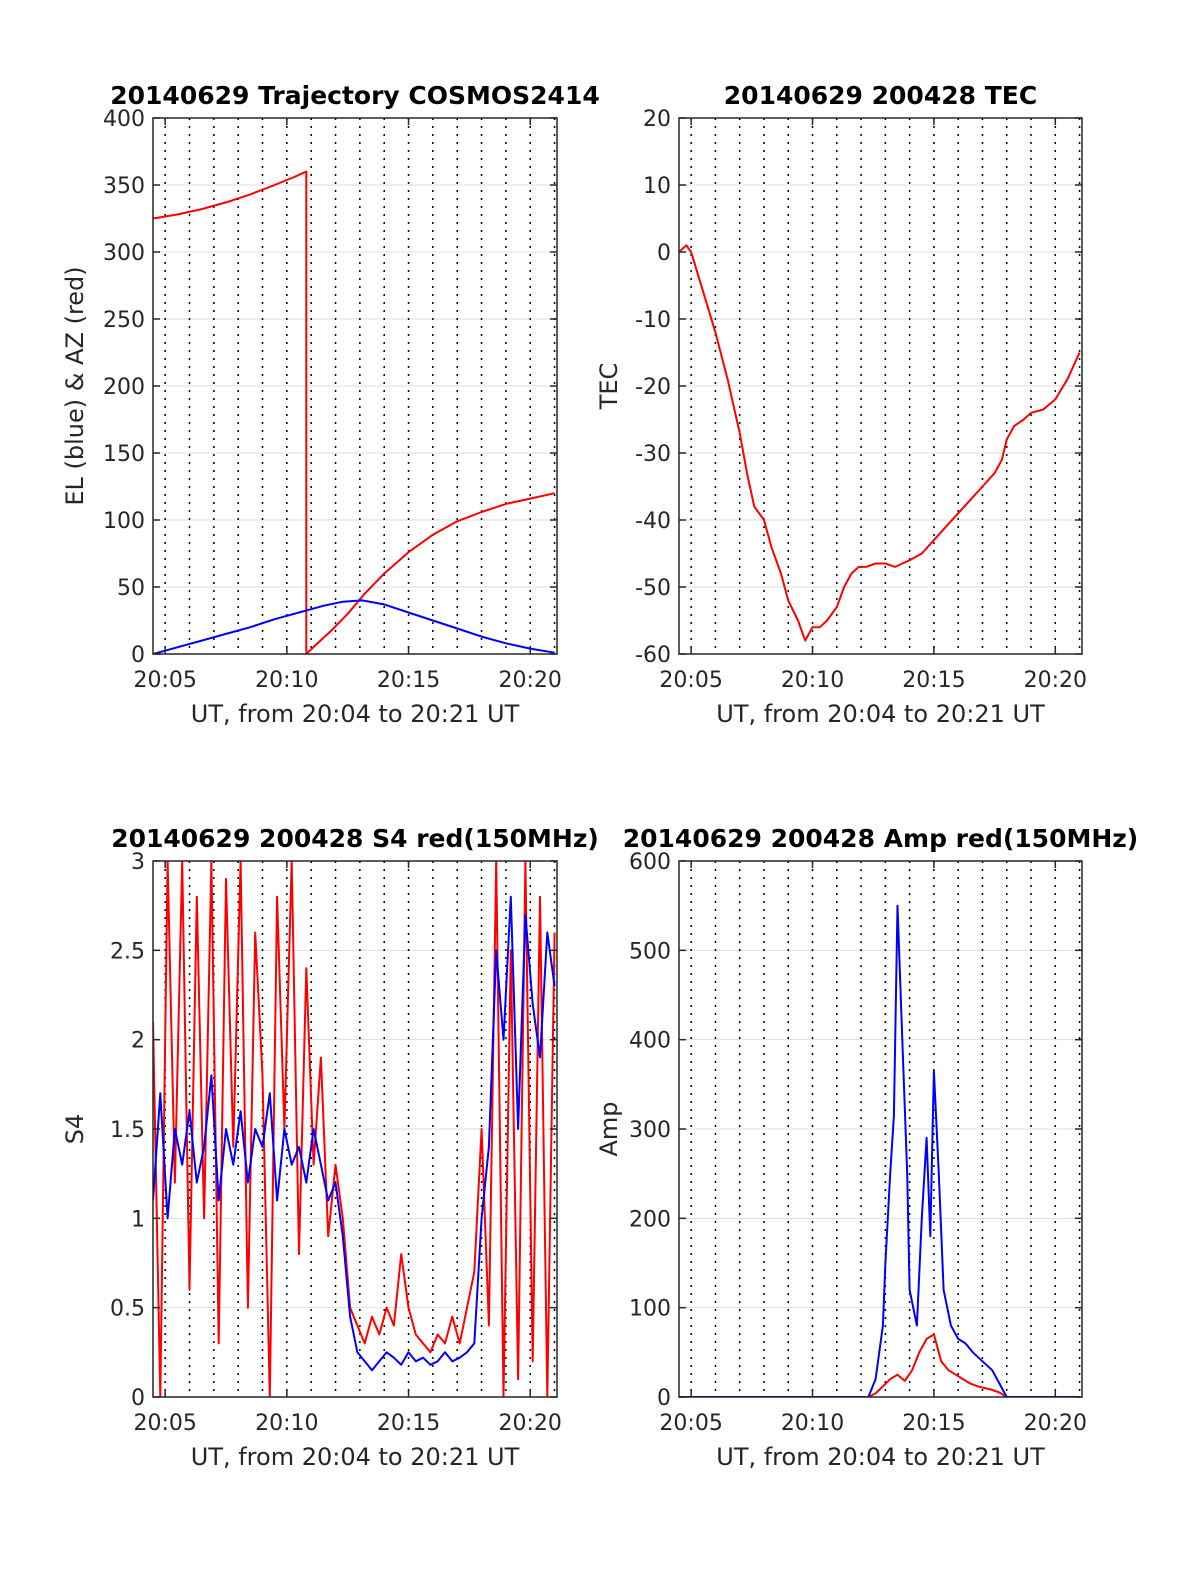 Image resolution: width=1200 pixels, height=1575 pixels. Describe the element at coordinates (75, 385) in the screenshot. I see `y-axis-label: EL (blue) & AZ (red)` at that location.